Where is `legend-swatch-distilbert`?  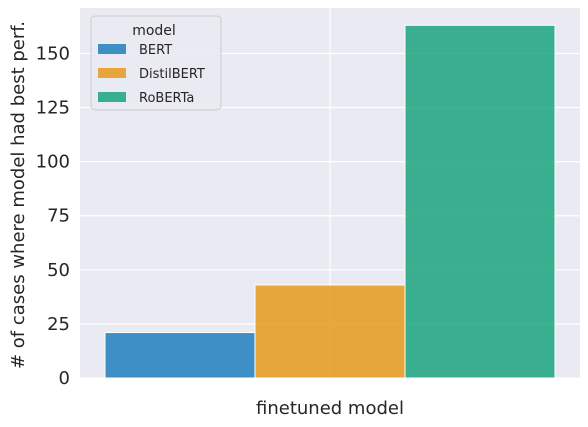 legend-swatch-distilbert is located at coordinates (112, 73).